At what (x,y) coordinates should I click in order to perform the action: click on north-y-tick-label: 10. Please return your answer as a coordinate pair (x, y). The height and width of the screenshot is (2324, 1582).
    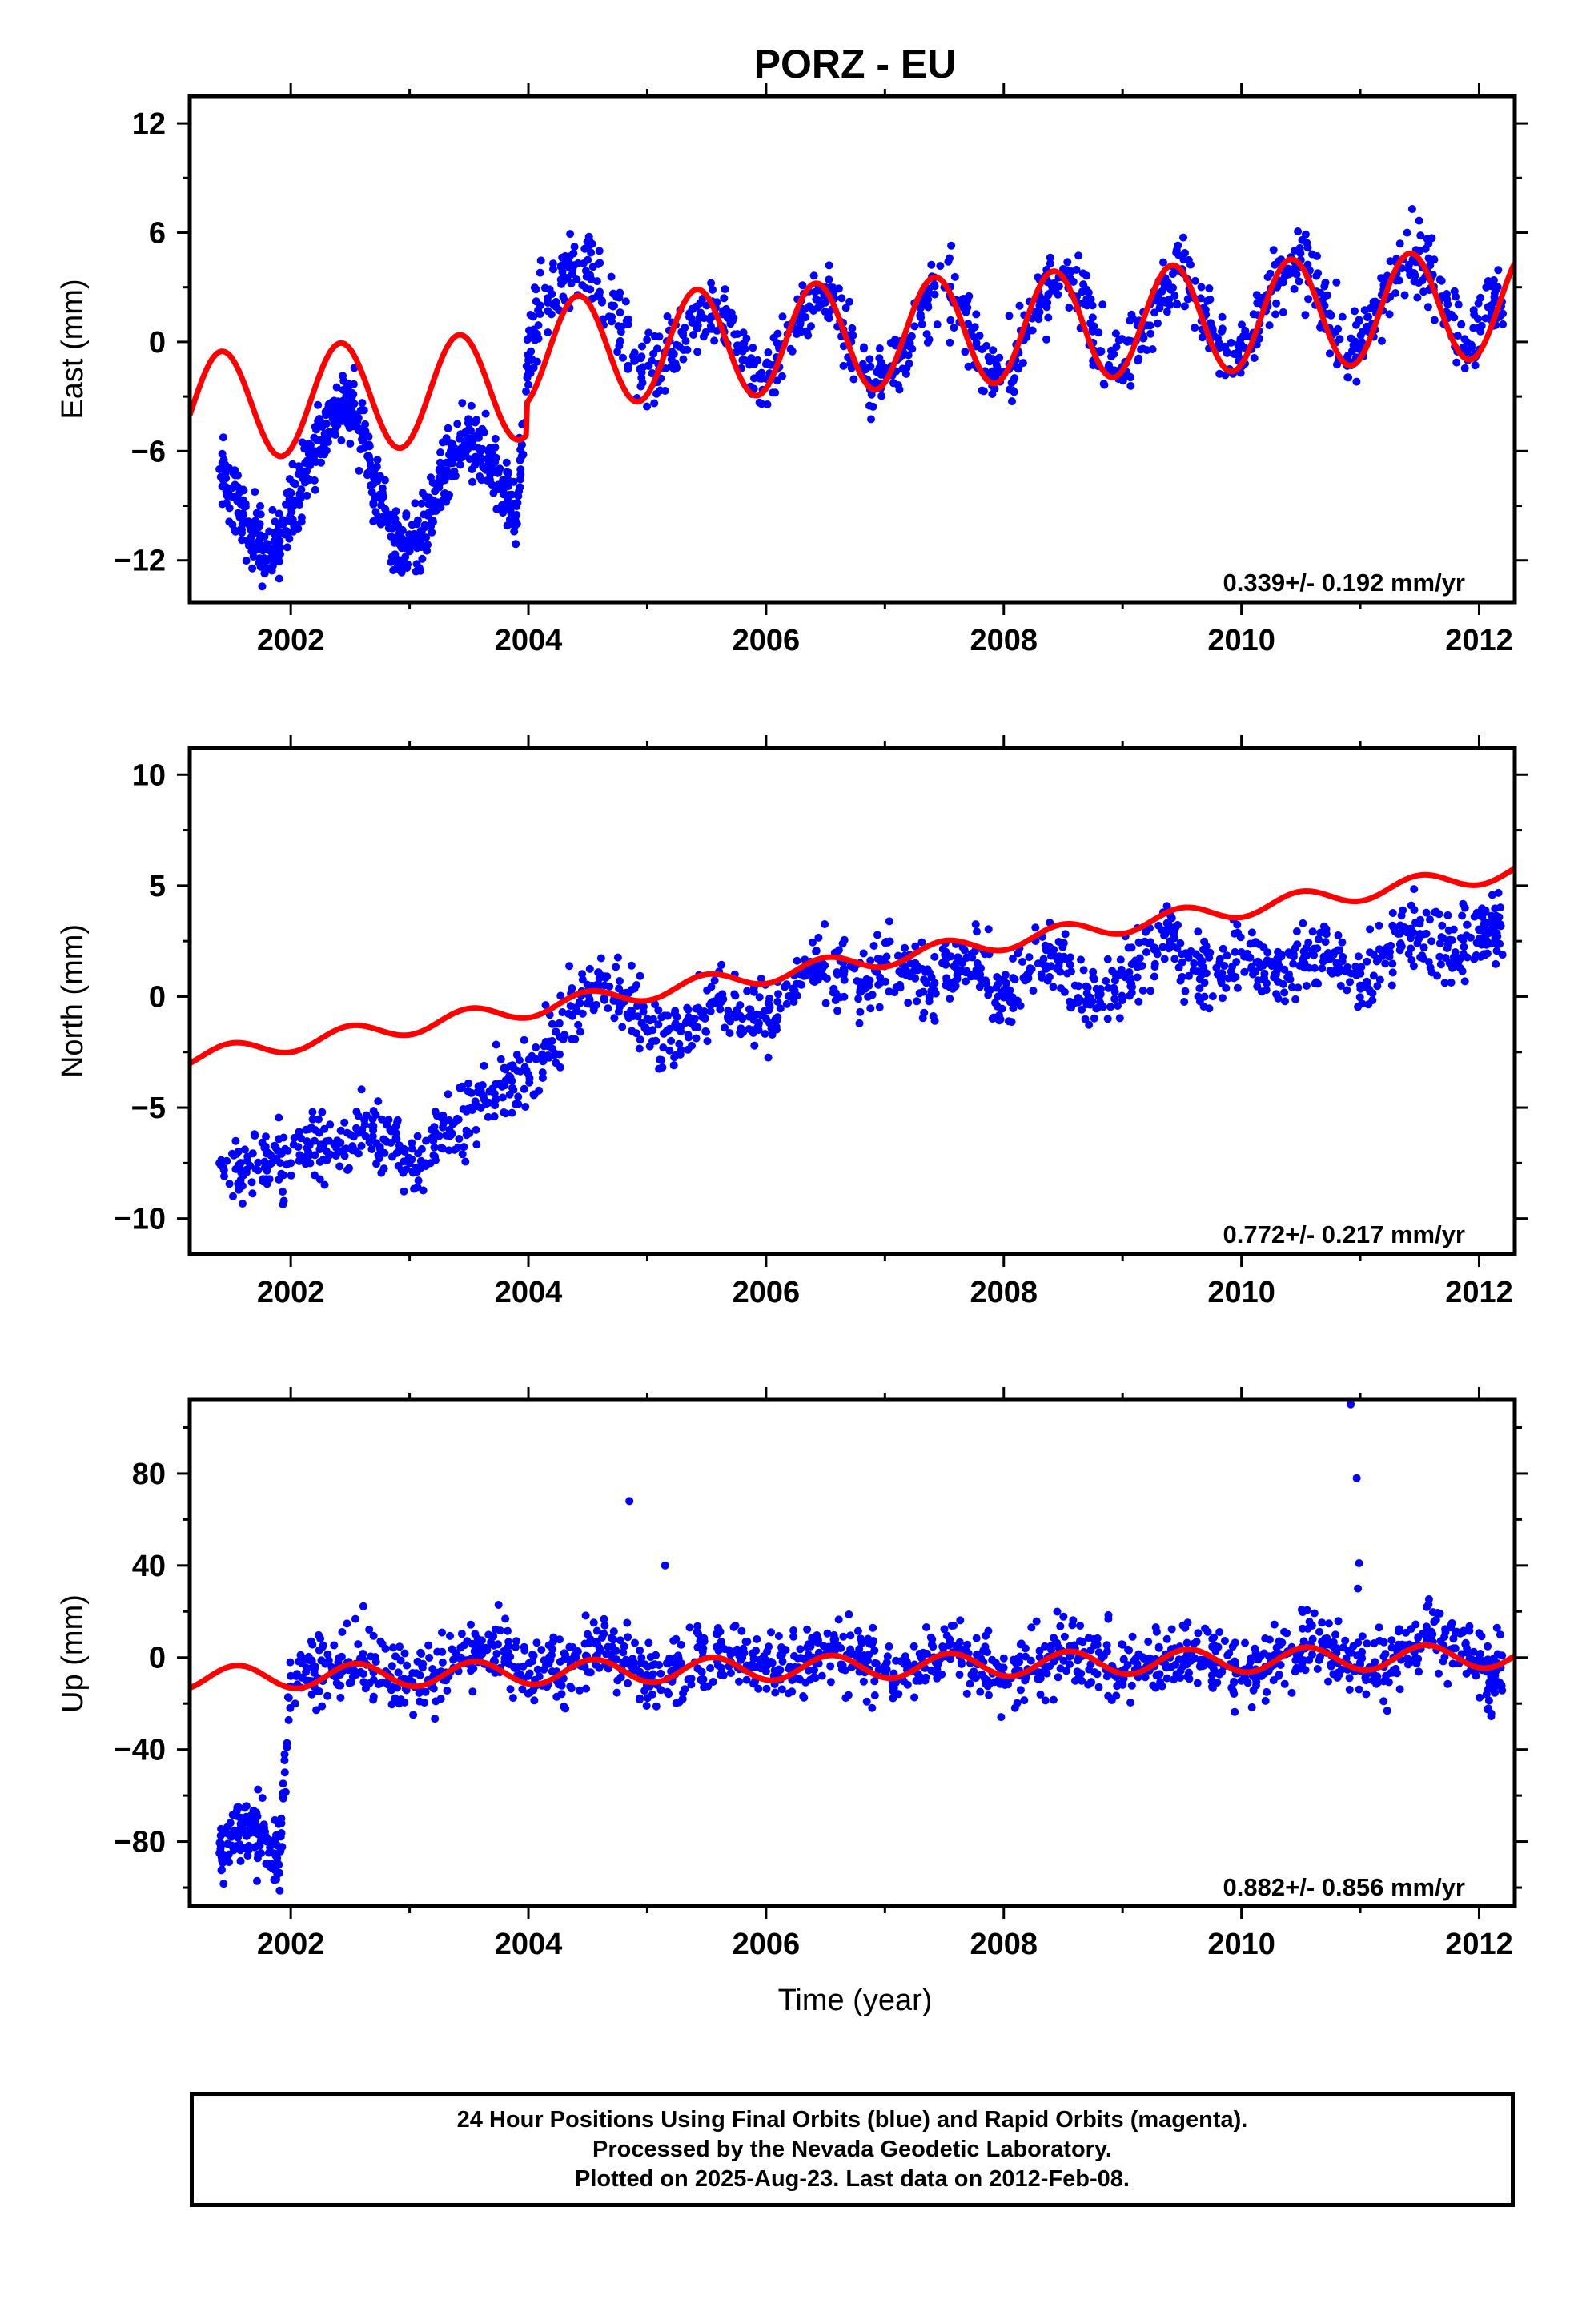
    Looking at the image, I should click on (149, 775).